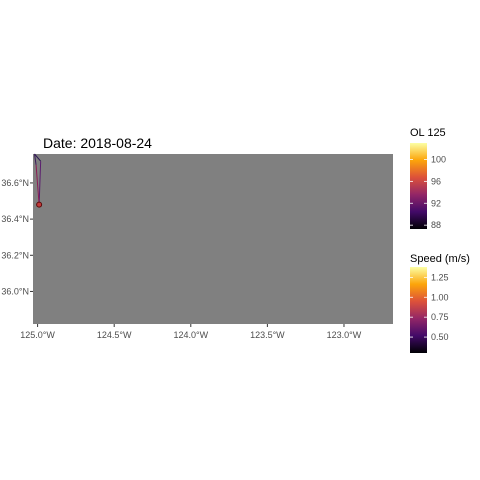 Image resolution: width=480 pixels, height=480 pixels. I want to click on legend-tick-label: 96, so click(436, 181).